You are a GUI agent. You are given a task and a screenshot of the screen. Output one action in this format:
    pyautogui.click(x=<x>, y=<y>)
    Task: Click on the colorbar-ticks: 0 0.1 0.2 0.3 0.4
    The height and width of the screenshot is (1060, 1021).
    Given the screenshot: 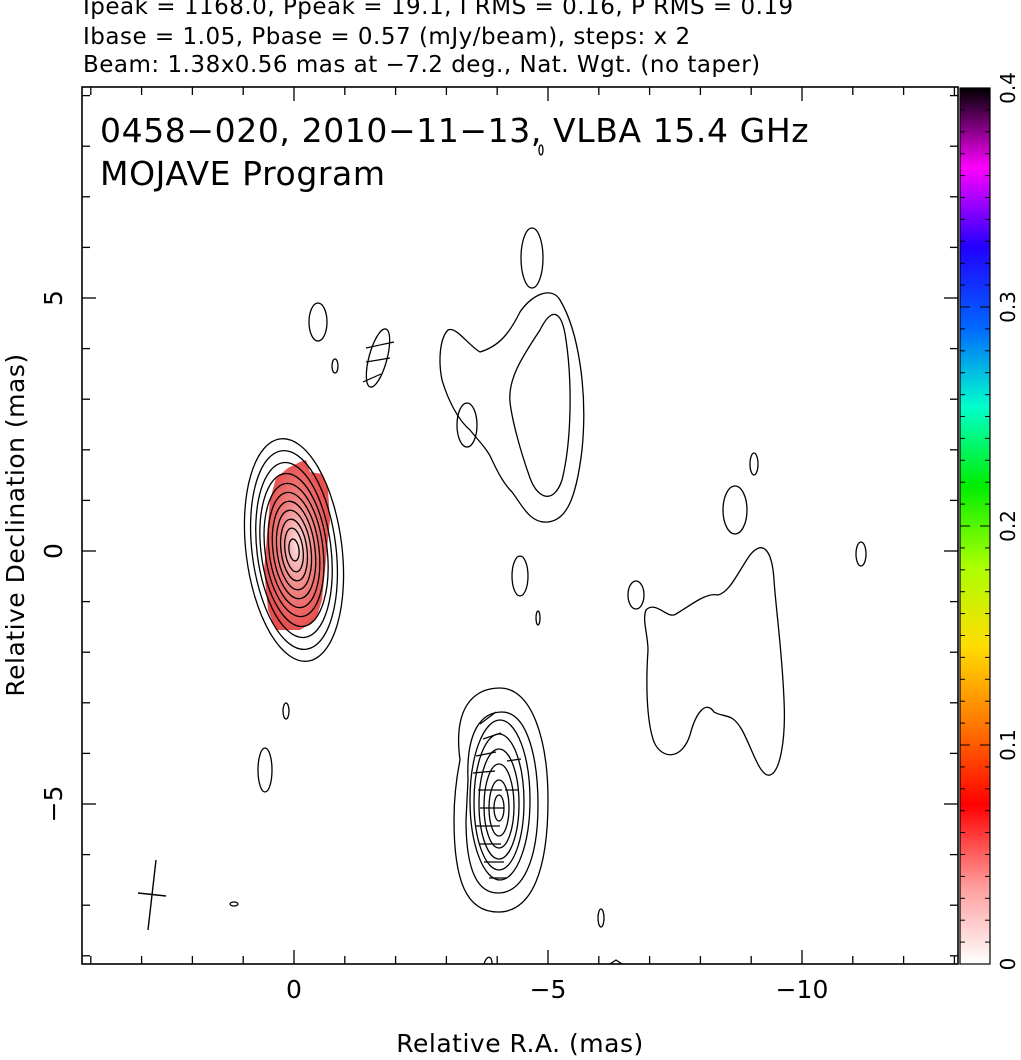 What is the action you would take?
    pyautogui.click(x=990, y=521)
    